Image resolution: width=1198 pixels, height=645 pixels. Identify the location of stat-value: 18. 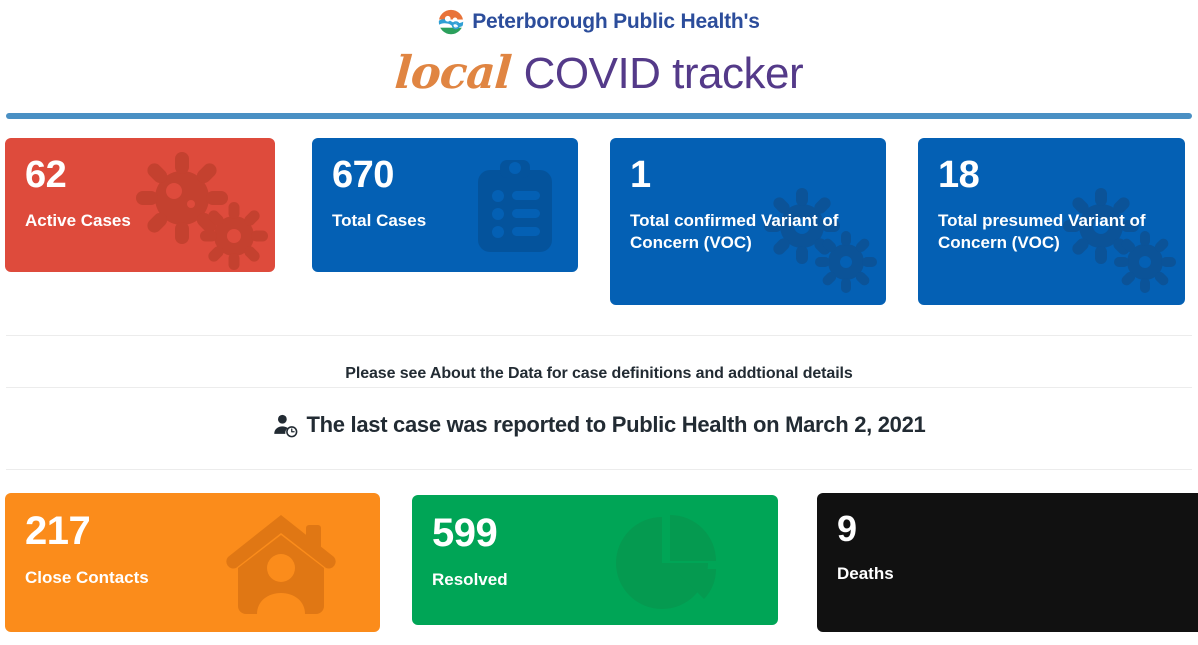
(959, 175).